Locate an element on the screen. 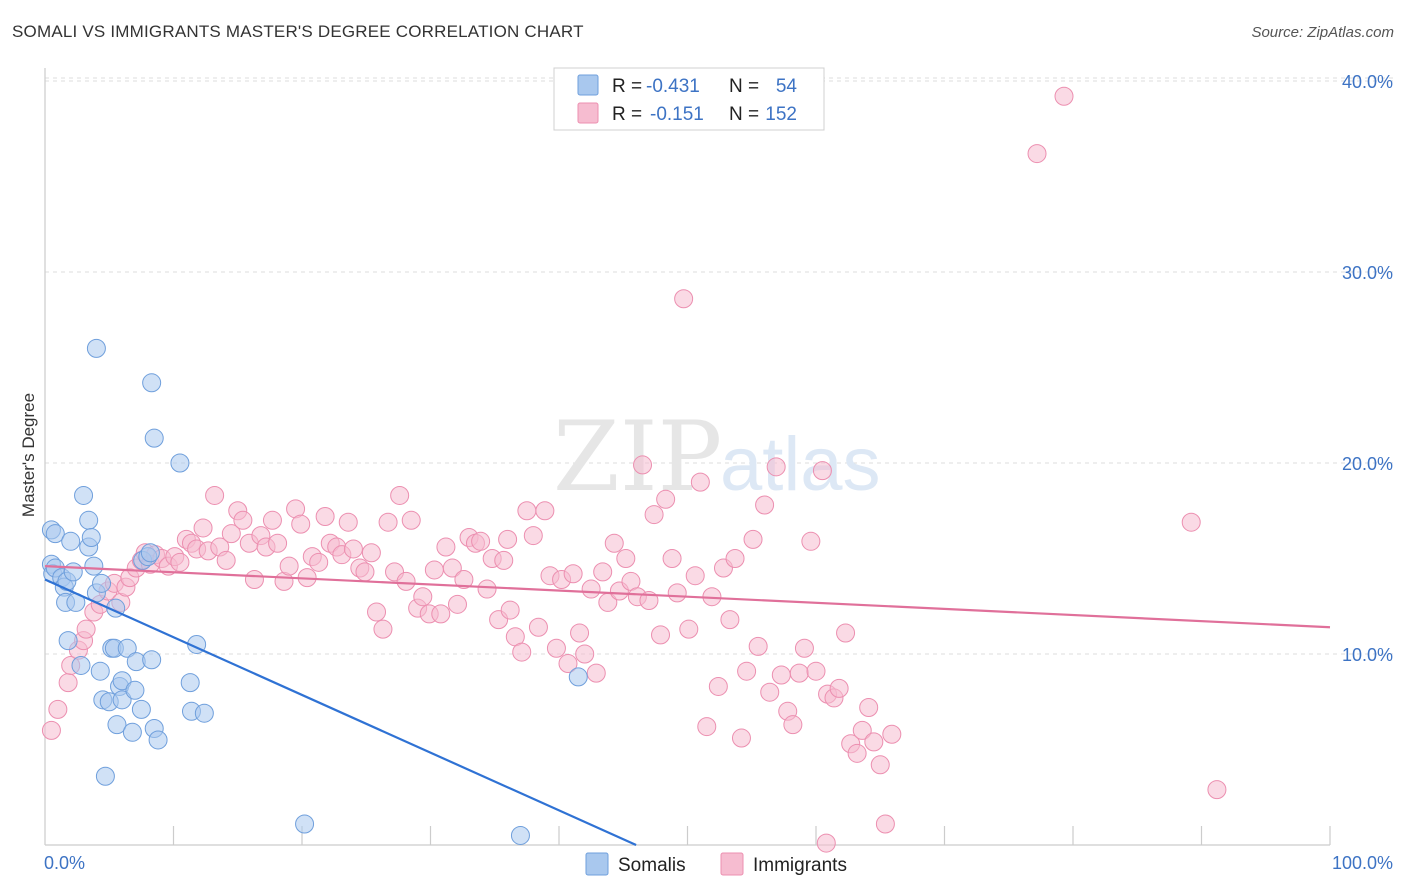  bottom-legend-swatch-somalis is located at coordinates (597, 864).